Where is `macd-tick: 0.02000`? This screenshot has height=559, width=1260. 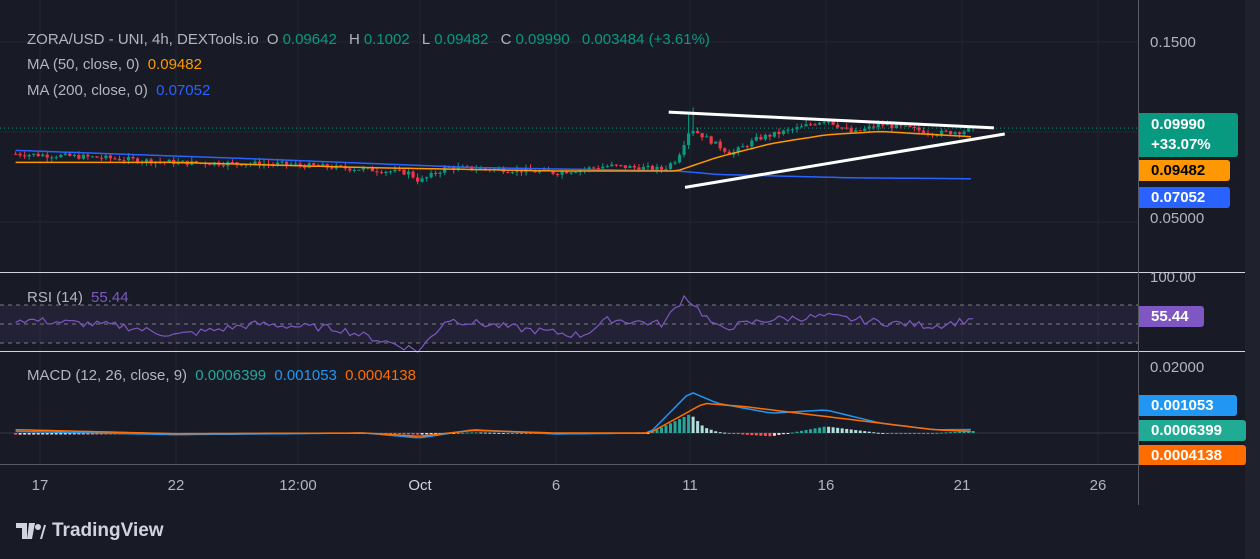 macd-tick: 0.02000 is located at coordinates (1177, 367).